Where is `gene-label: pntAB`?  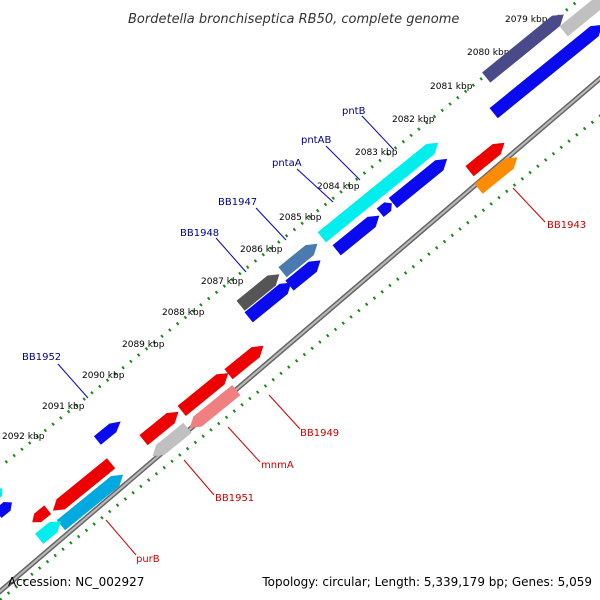 gene-label: pntAB is located at coordinates (316, 140).